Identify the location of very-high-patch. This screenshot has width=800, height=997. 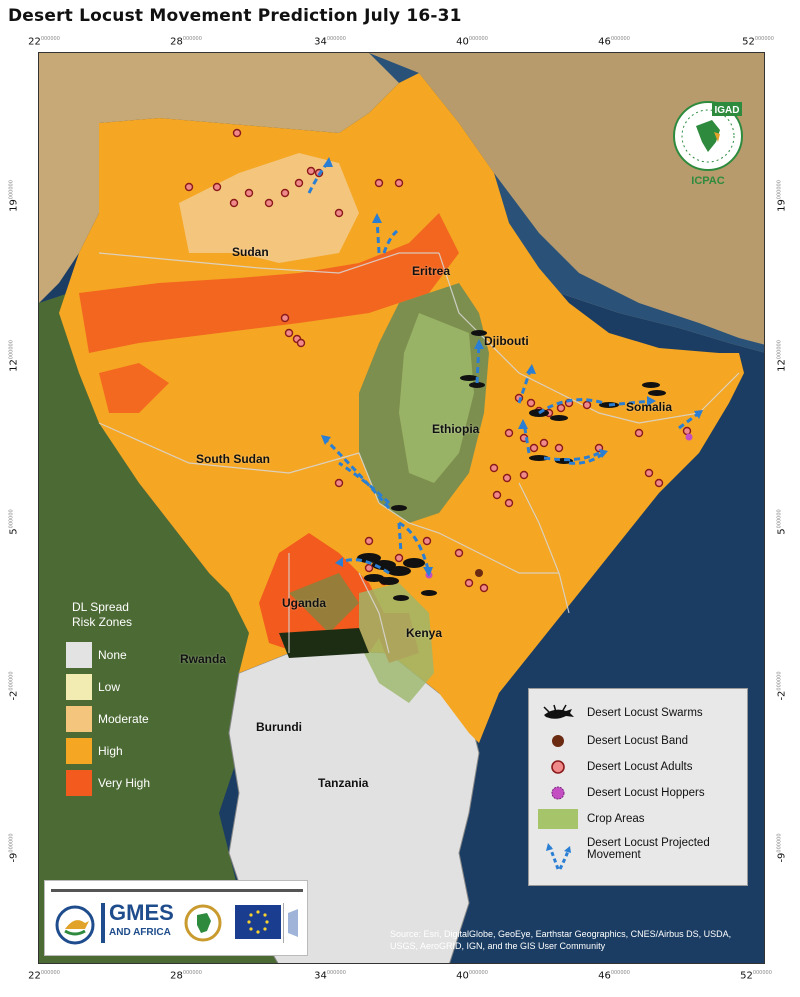
(134, 388).